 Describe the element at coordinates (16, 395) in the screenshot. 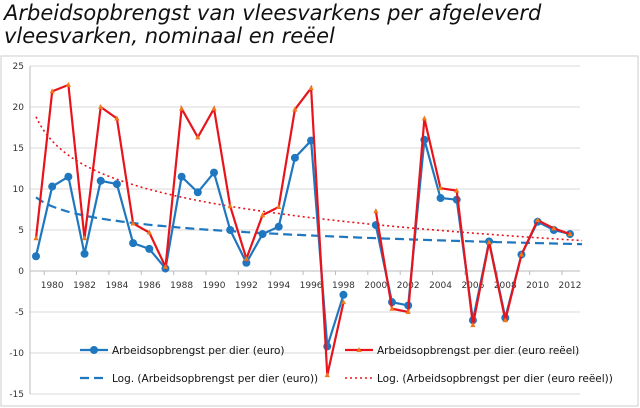

I see `y-tick-label: -15` at that location.